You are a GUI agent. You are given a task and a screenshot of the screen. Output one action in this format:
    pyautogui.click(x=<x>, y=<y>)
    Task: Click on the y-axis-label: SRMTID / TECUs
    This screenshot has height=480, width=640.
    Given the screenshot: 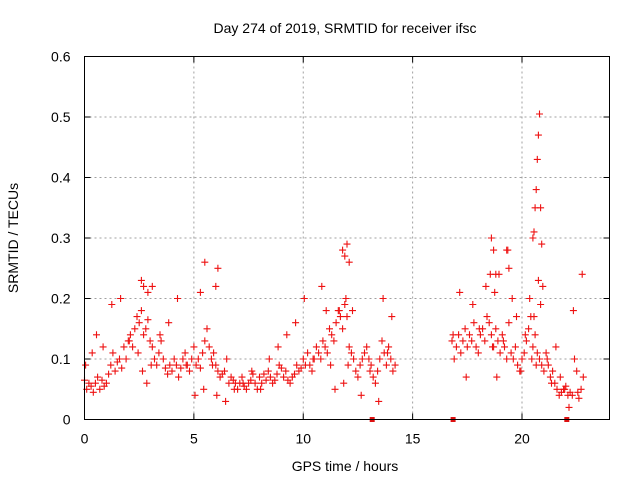 What is the action you would take?
    pyautogui.click(x=13, y=238)
    